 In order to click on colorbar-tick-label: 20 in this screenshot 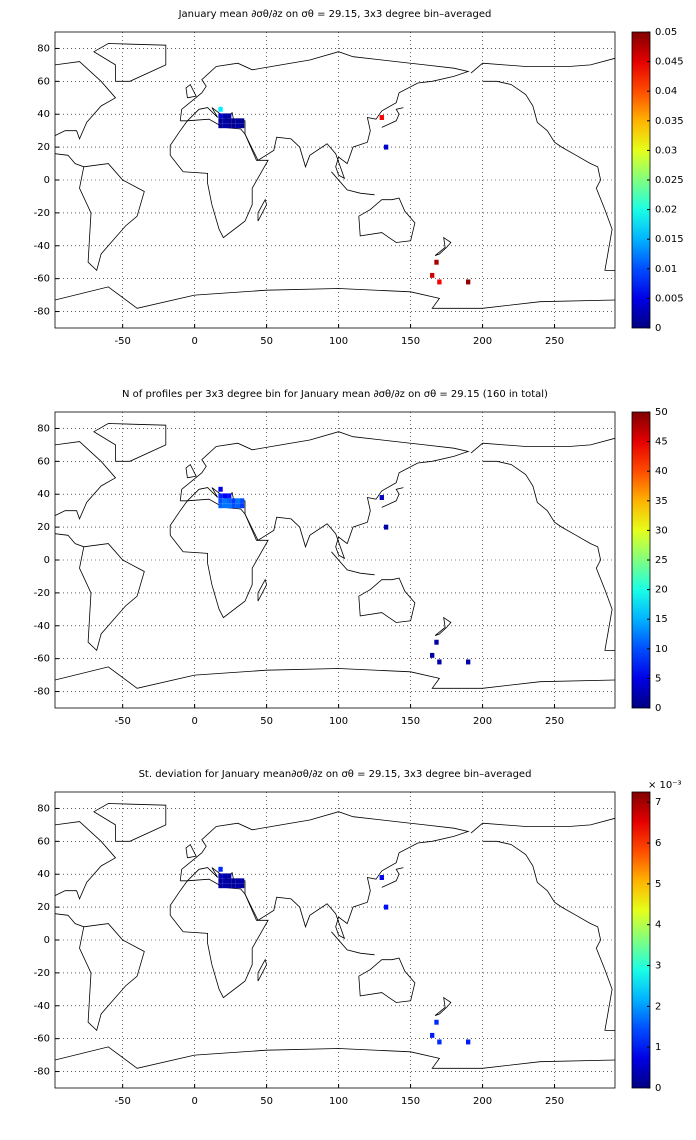, I will do `click(661, 590)`.